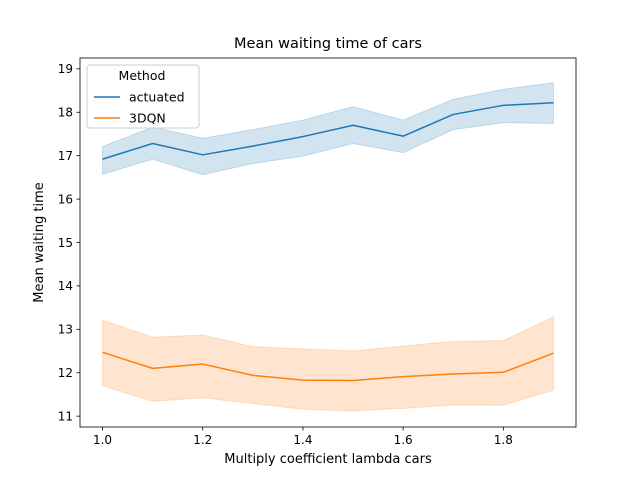 This screenshot has height=480, width=640. I want to click on x-tick-label: 1.2, so click(202, 440).